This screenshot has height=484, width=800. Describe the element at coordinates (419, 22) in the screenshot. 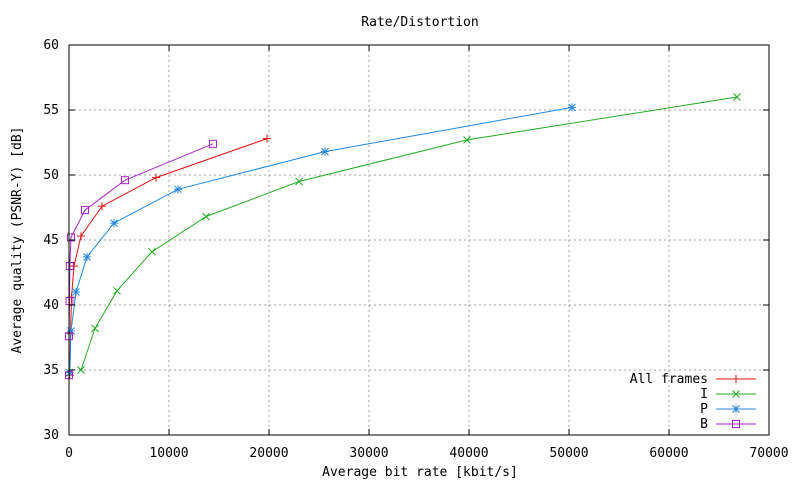

I see `chart-title: Rate/Distortion` at that location.